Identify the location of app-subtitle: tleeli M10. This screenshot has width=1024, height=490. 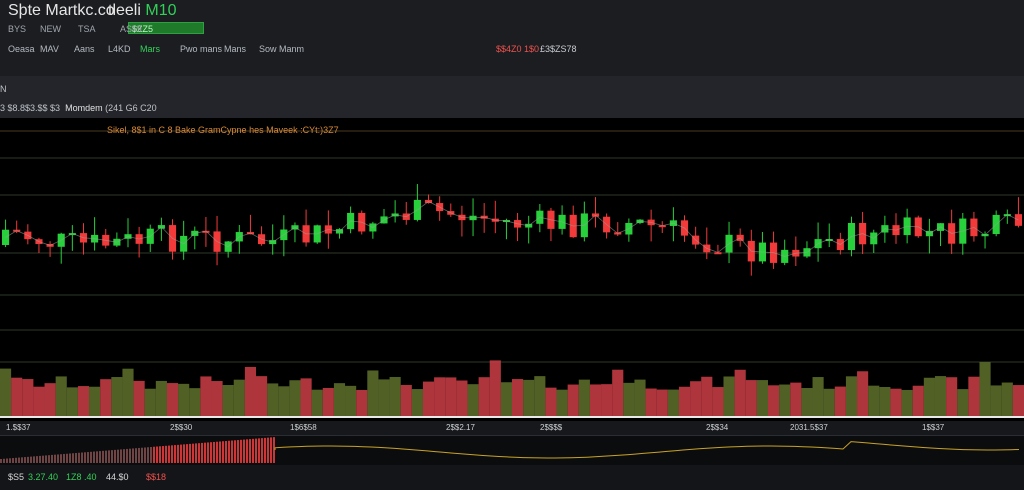
(142, 11).